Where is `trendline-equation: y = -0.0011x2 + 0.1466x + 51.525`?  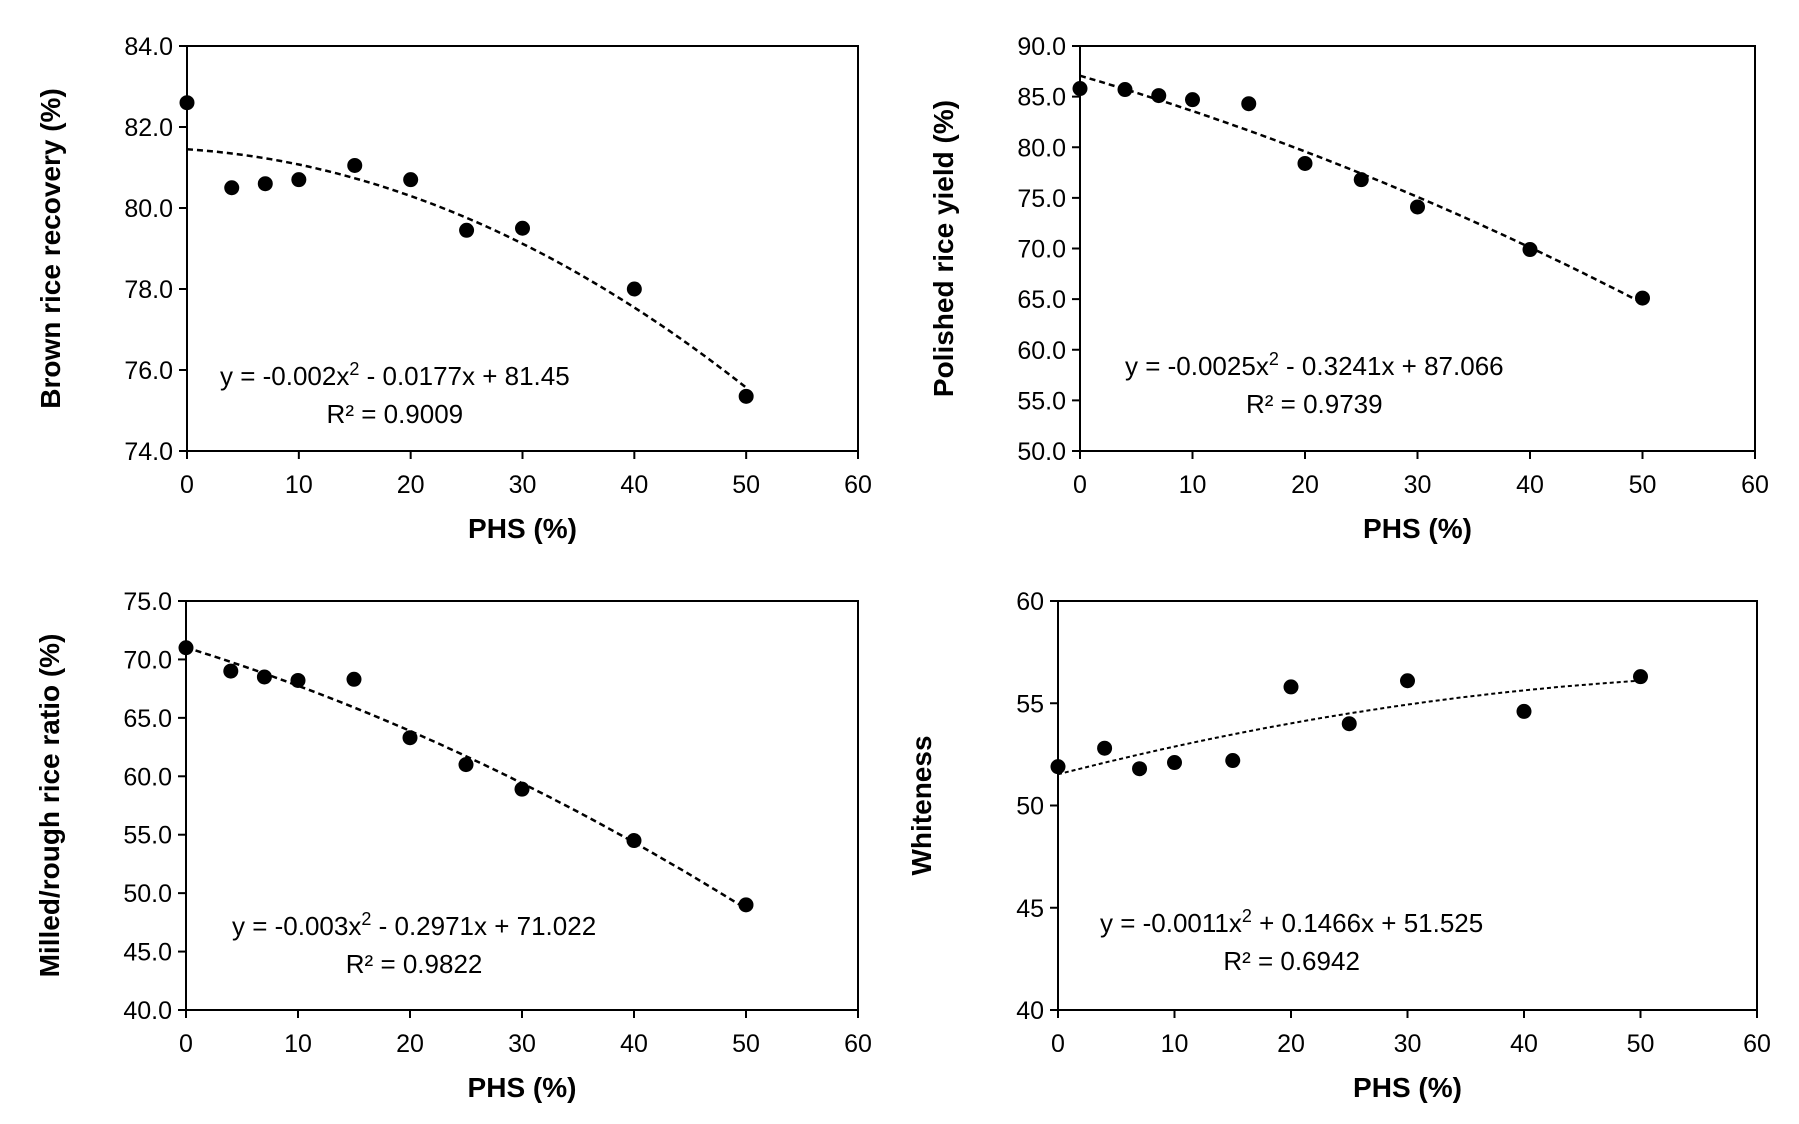 trendline-equation: y = -0.0011x2 + 0.1466x + 51.525 is located at coordinates (1291, 922).